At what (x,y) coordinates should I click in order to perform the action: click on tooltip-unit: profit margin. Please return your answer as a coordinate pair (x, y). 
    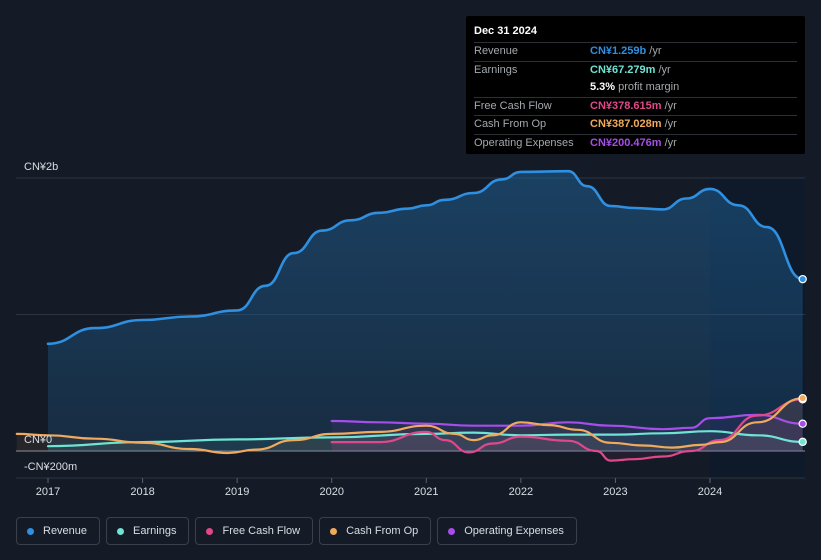
    Looking at the image, I should click on (649, 87).